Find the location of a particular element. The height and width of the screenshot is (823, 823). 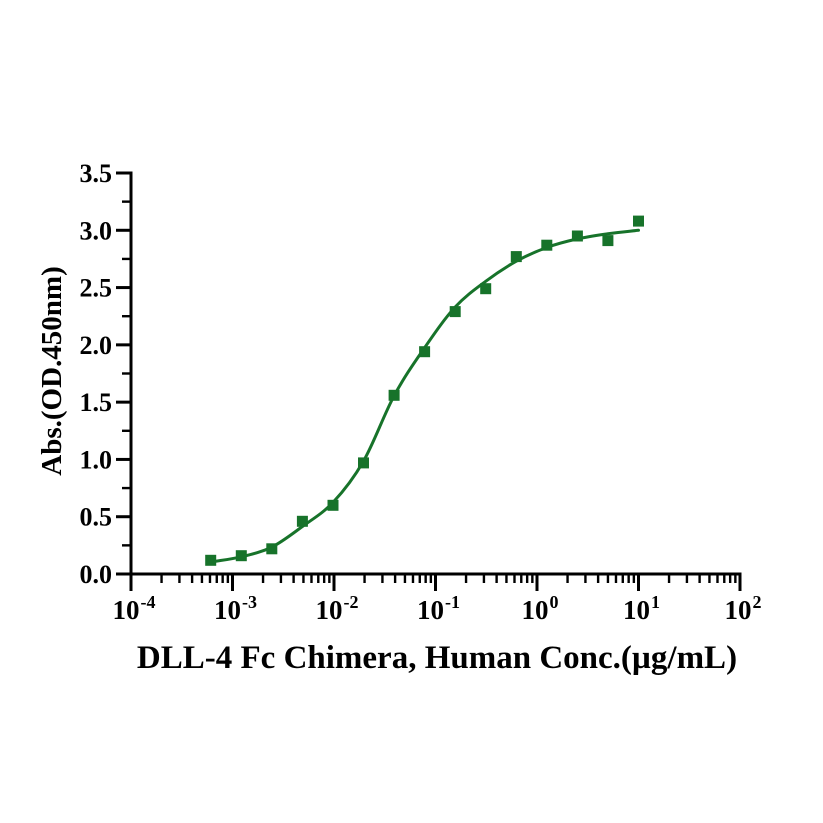

y-tick-label: 1.5 is located at coordinates (96, 402).